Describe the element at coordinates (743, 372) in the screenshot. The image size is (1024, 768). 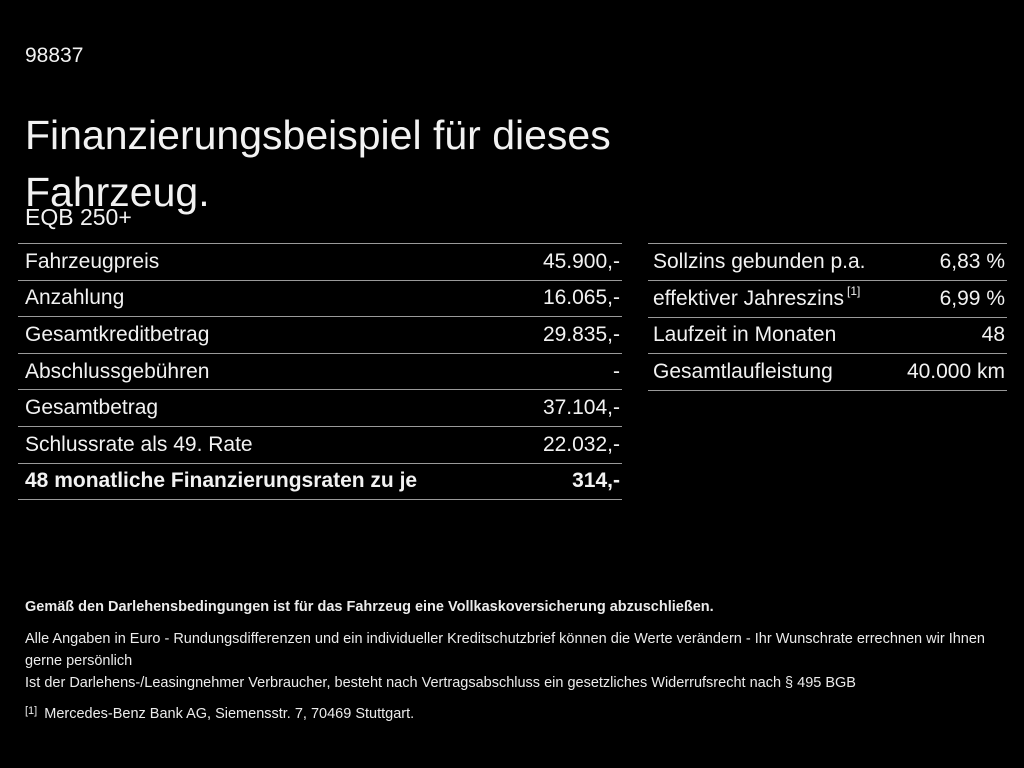
I see `row-label: Gesamtlaufleistung` at that location.